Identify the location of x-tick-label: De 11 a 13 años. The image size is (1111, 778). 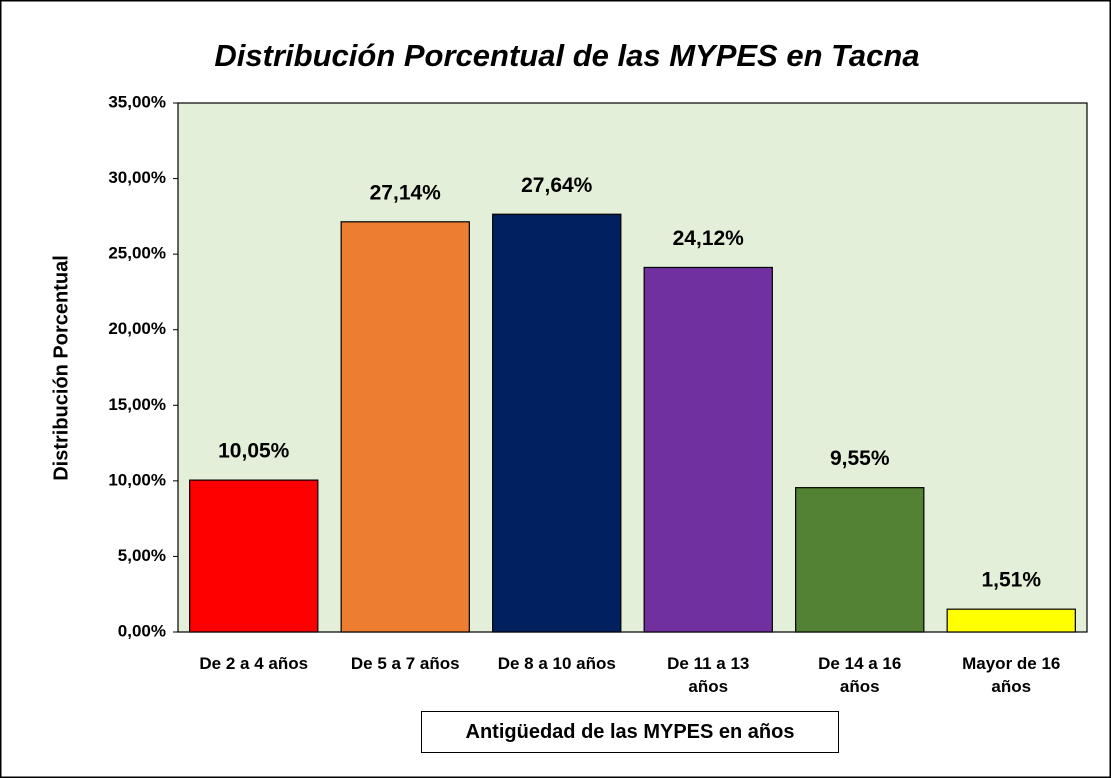
(708, 675).